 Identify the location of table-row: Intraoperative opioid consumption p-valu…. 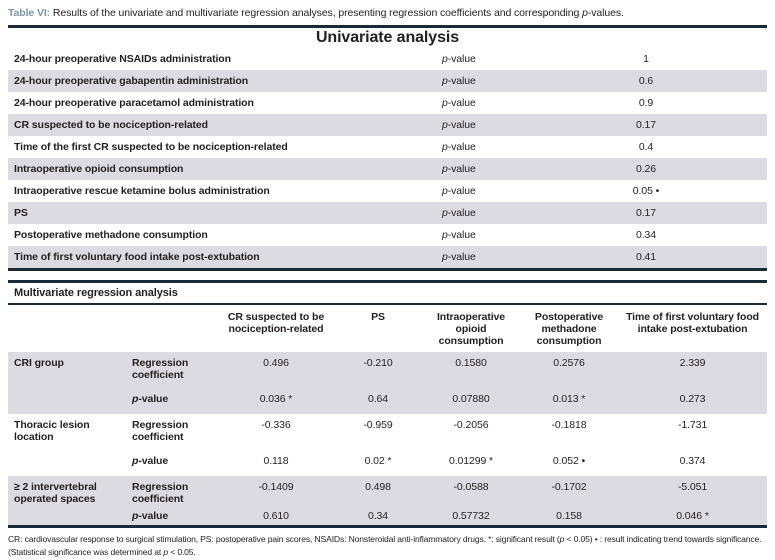
(387, 169).